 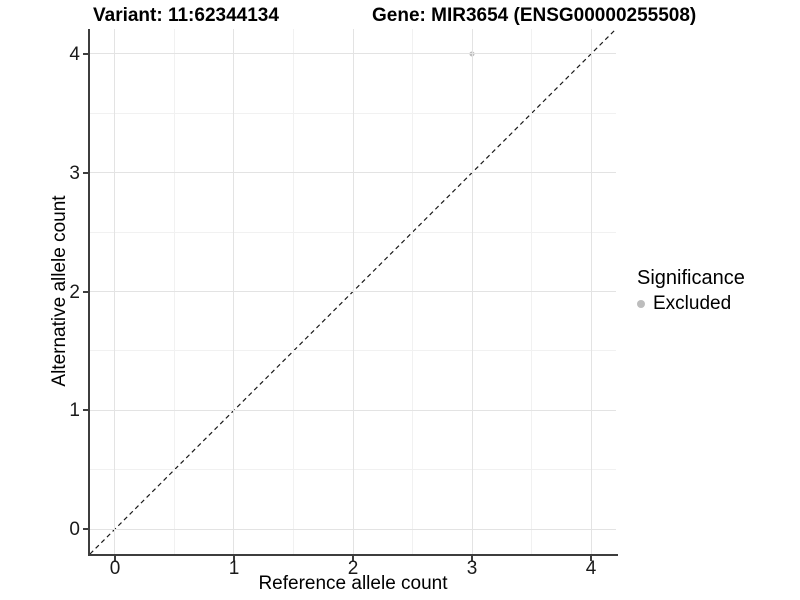 What do you see at coordinates (234, 568) in the screenshot?
I see `x-tick-label: 1` at bounding box center [234, 568].